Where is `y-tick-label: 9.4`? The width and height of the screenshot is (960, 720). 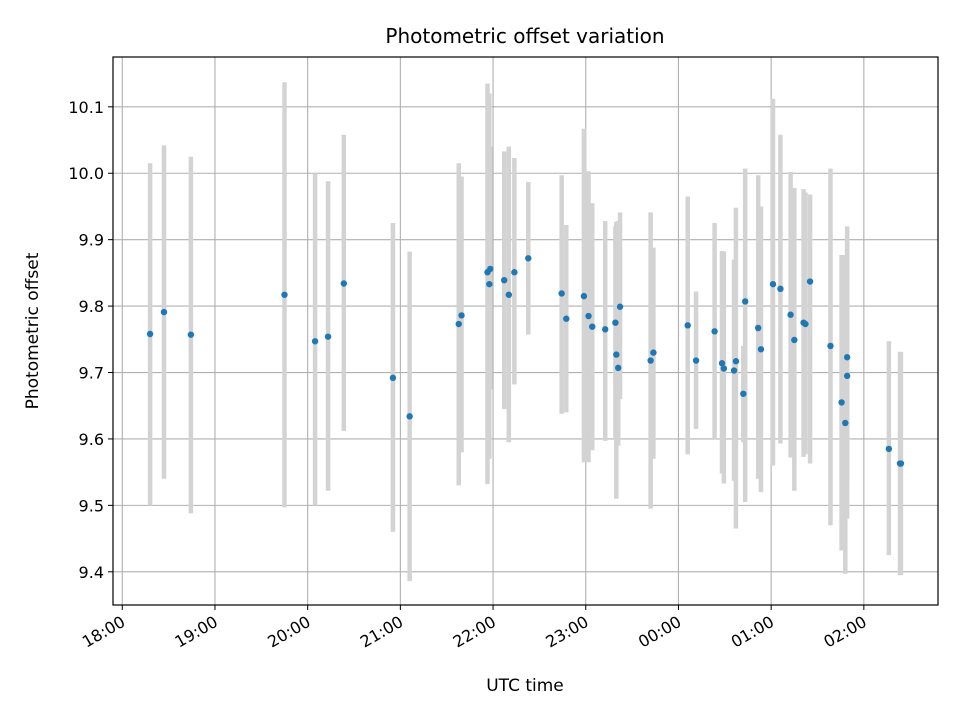
y-tick-label: 9.4 is located at coordinates (91, 572).